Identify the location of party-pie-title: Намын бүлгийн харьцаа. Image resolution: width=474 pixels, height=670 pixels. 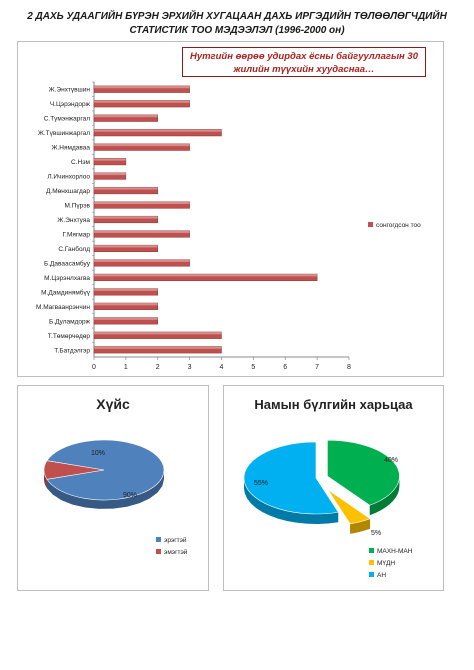
(333, 404).